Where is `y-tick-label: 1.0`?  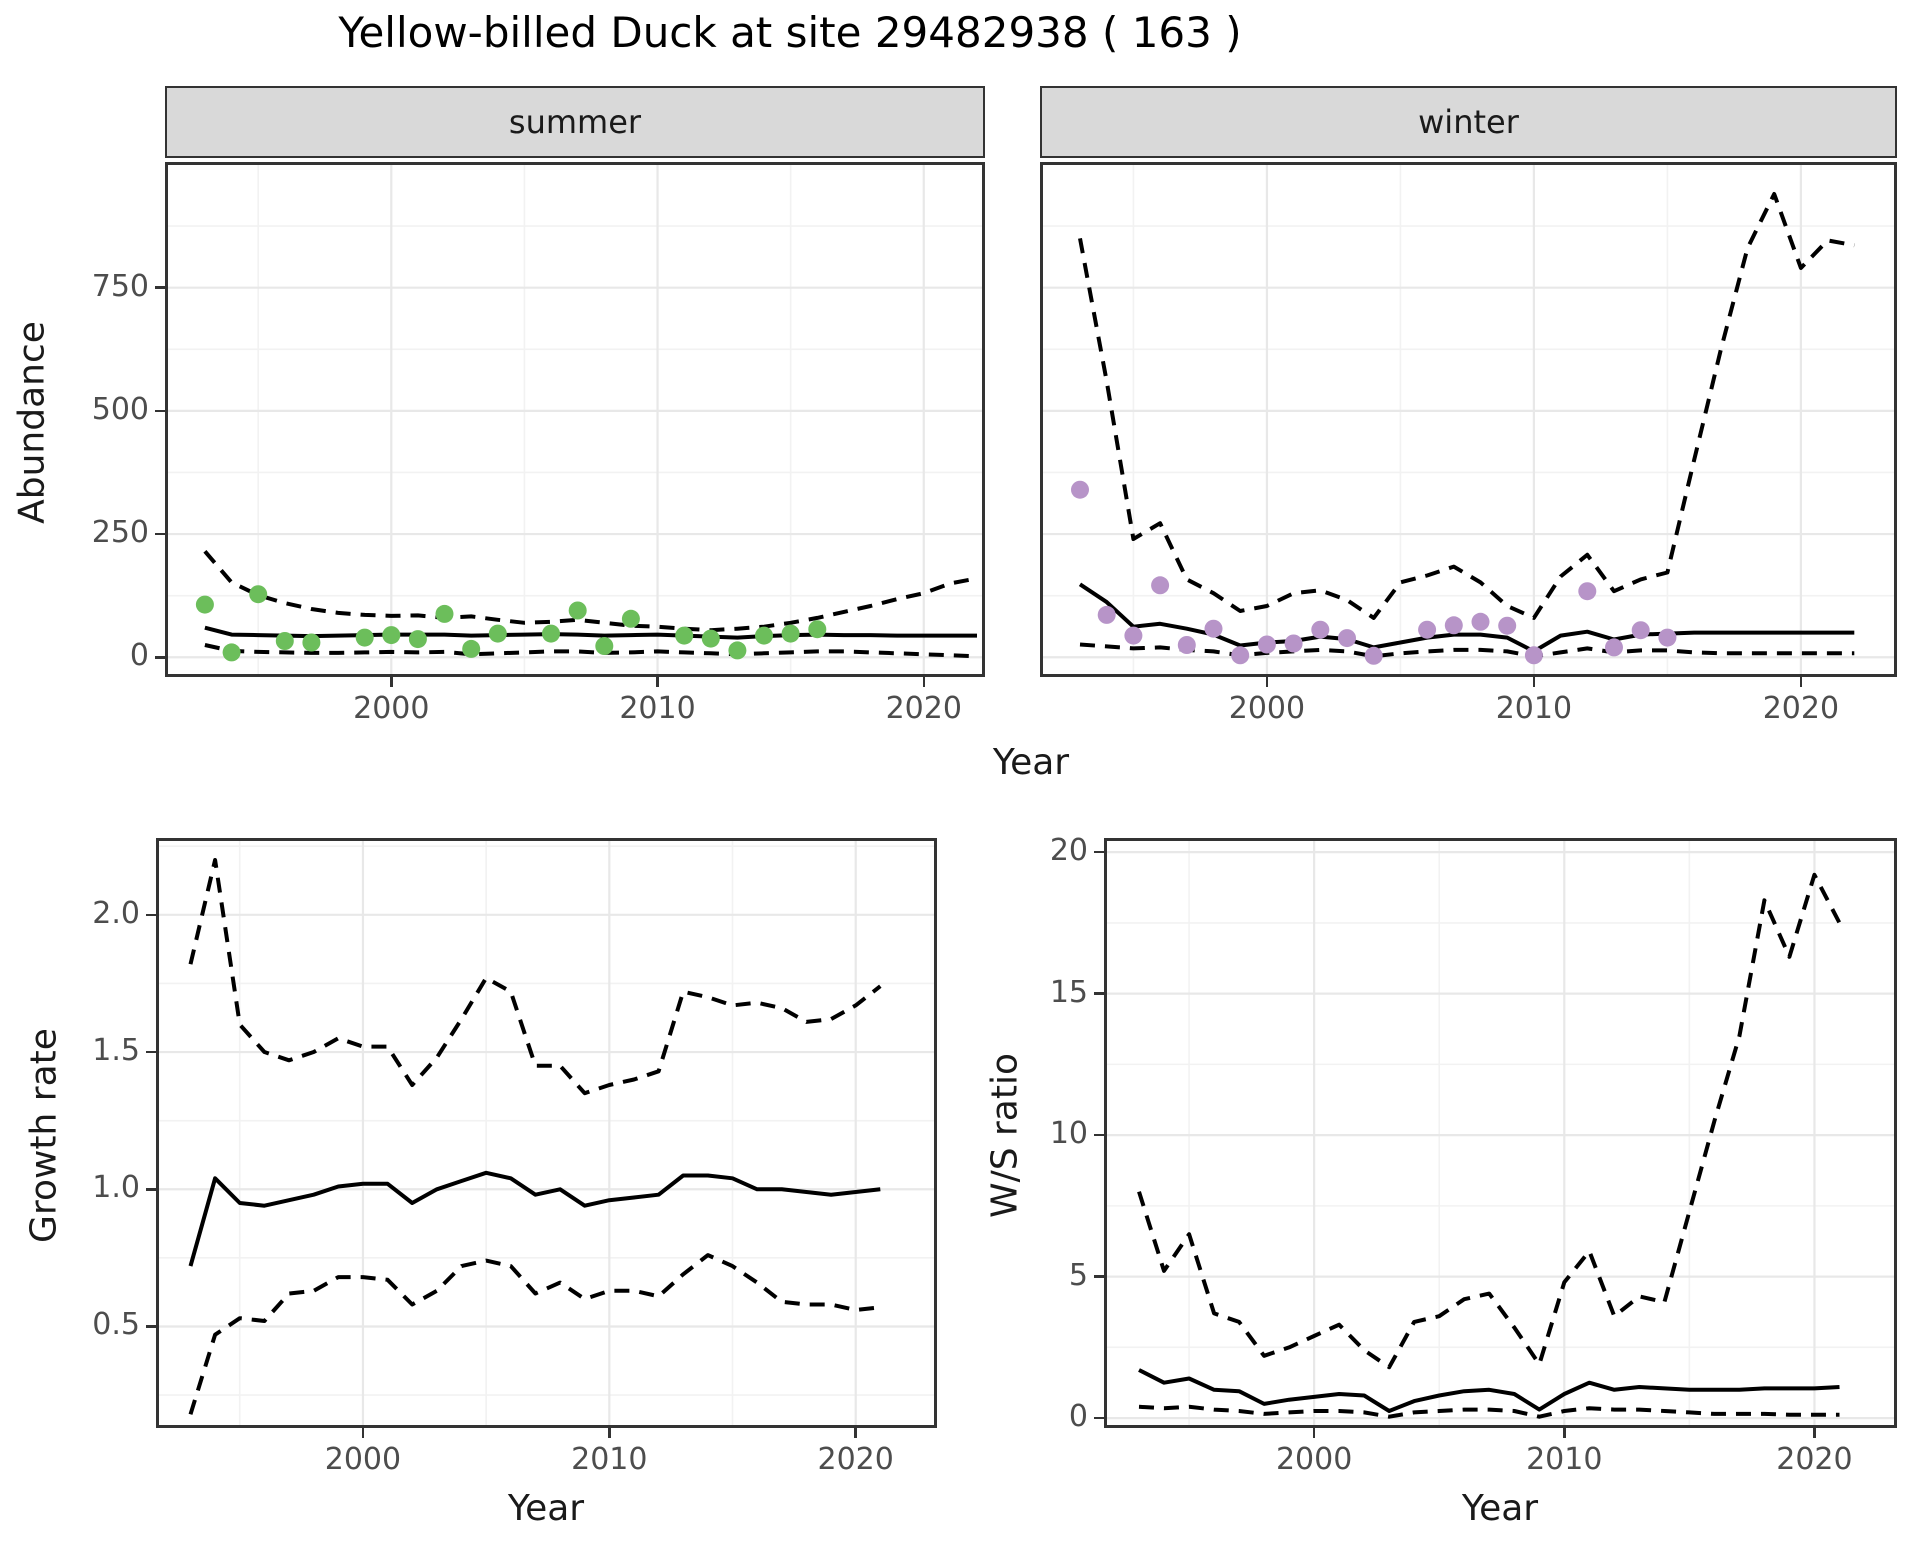 y-tick-label: 1.0 is located at coordinates (116, 1188).